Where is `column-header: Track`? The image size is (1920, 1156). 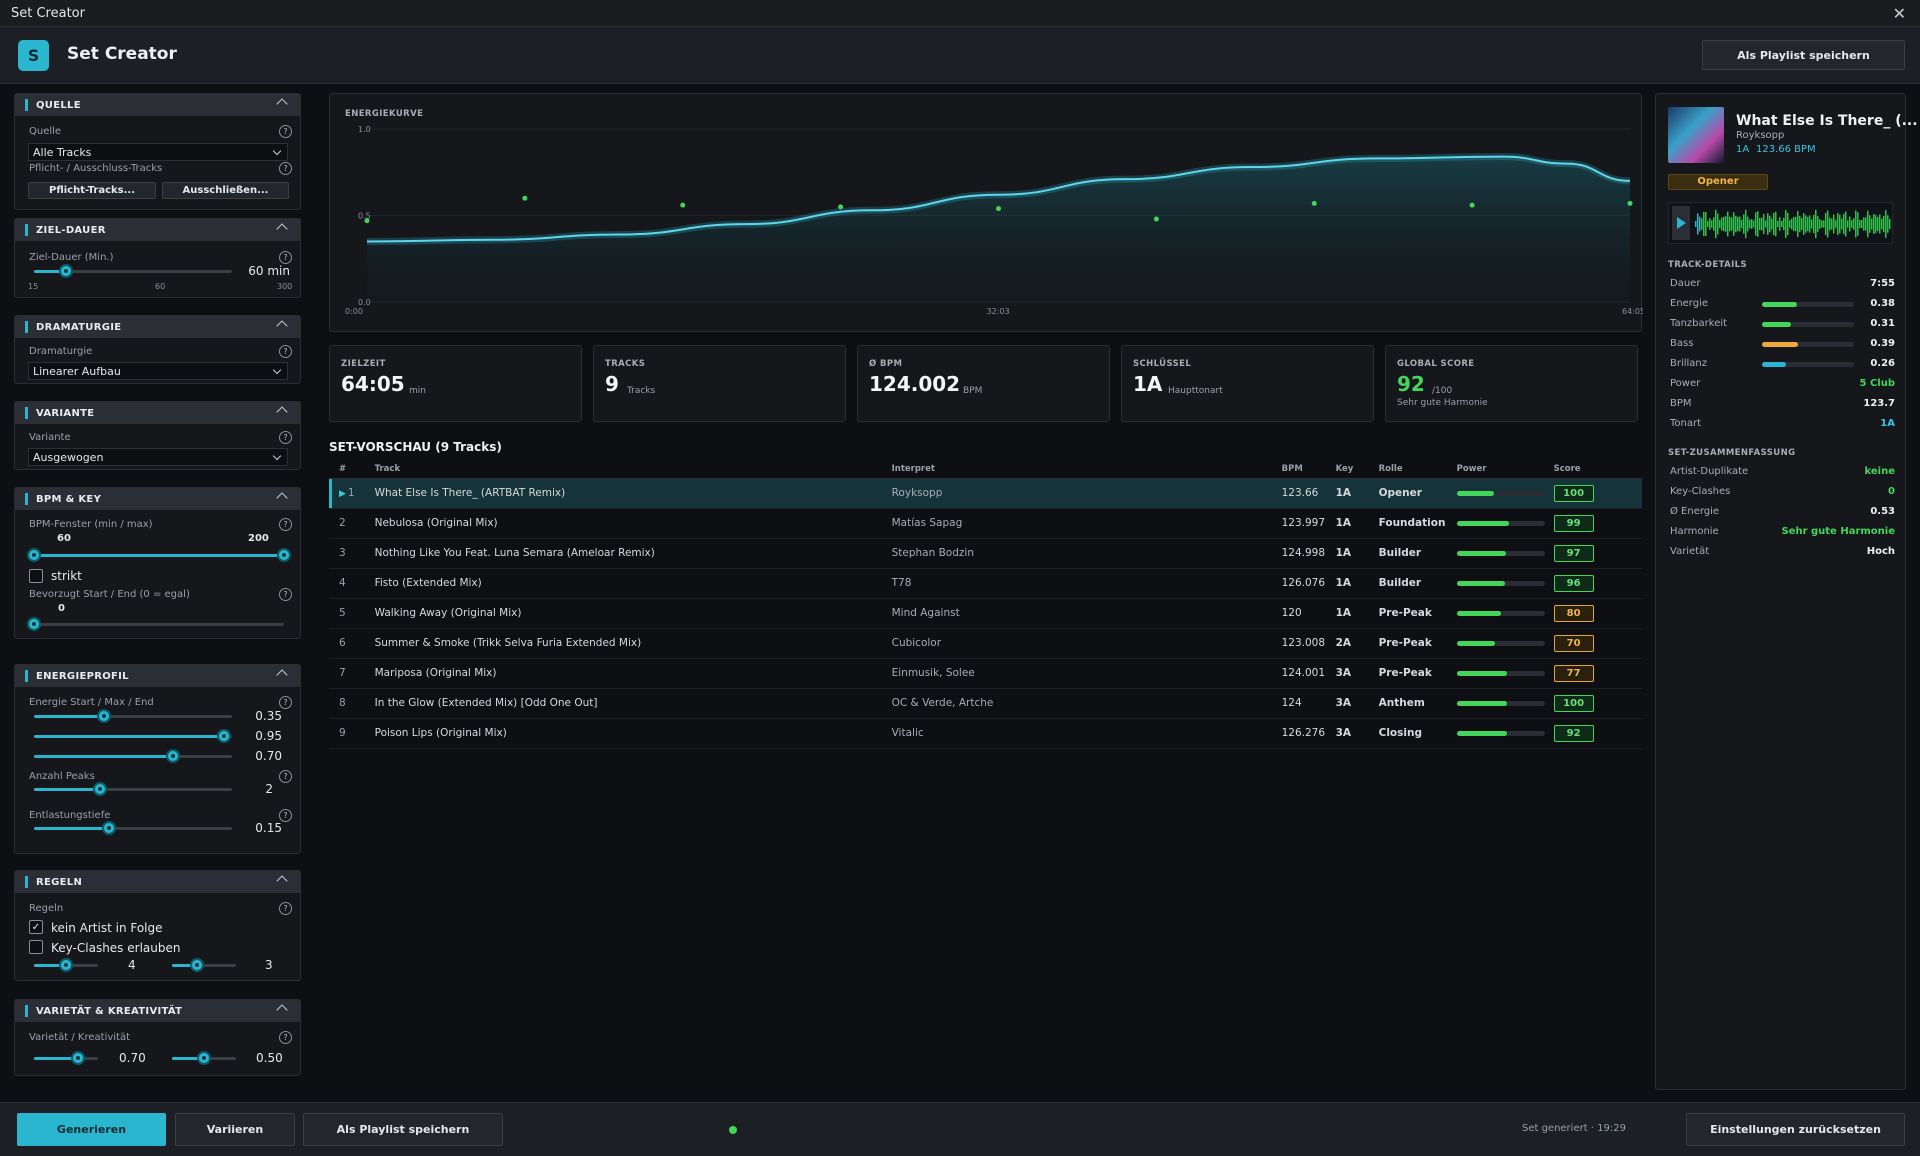 column-header: Track is located at coordinates (623, 469).